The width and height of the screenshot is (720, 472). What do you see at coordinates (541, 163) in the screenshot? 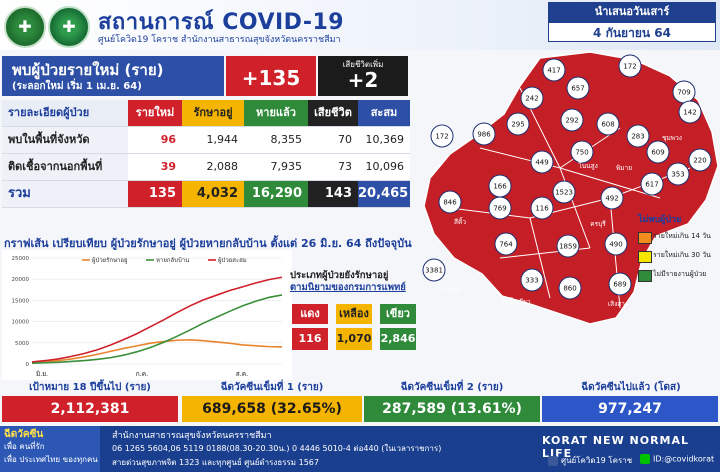
I see `district-count: 449` at bounding box center [541, 163].